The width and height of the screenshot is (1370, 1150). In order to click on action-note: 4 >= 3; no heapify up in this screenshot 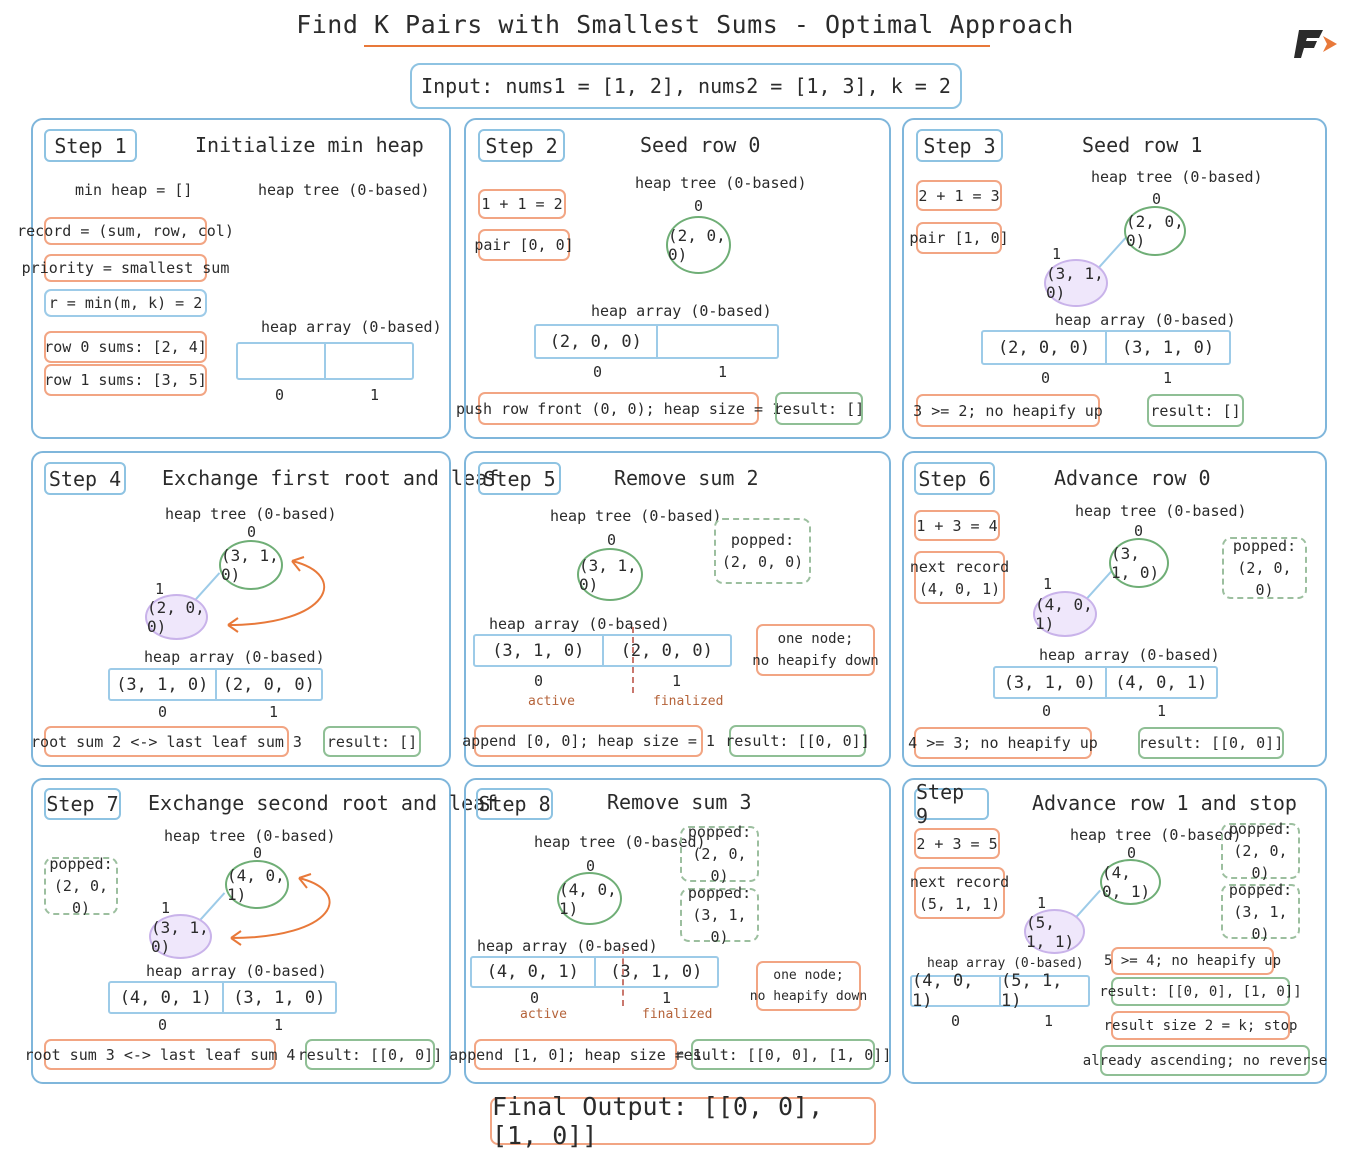, I will do `click(1003, 743)`.